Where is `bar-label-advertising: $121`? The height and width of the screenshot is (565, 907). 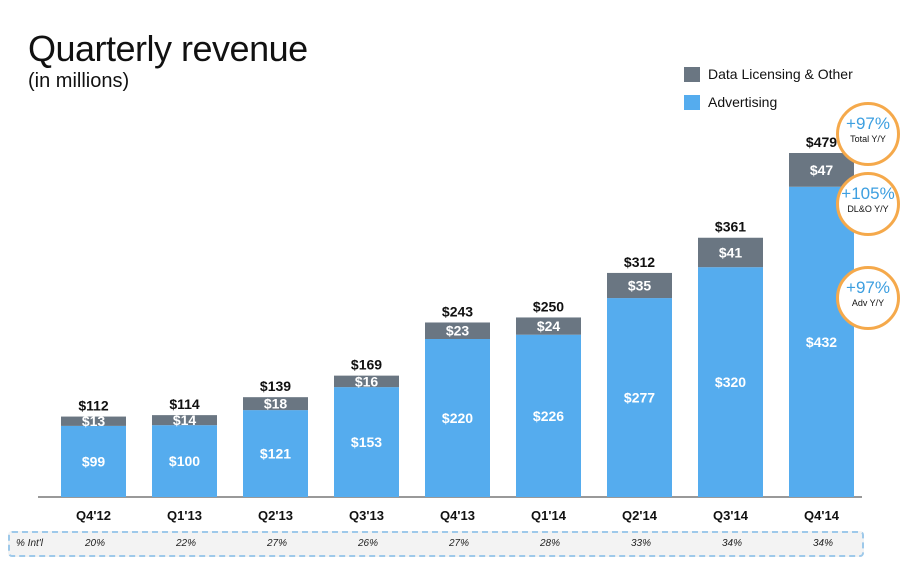
bar-label-advertising: $121 is located at coordinates (275, 454).